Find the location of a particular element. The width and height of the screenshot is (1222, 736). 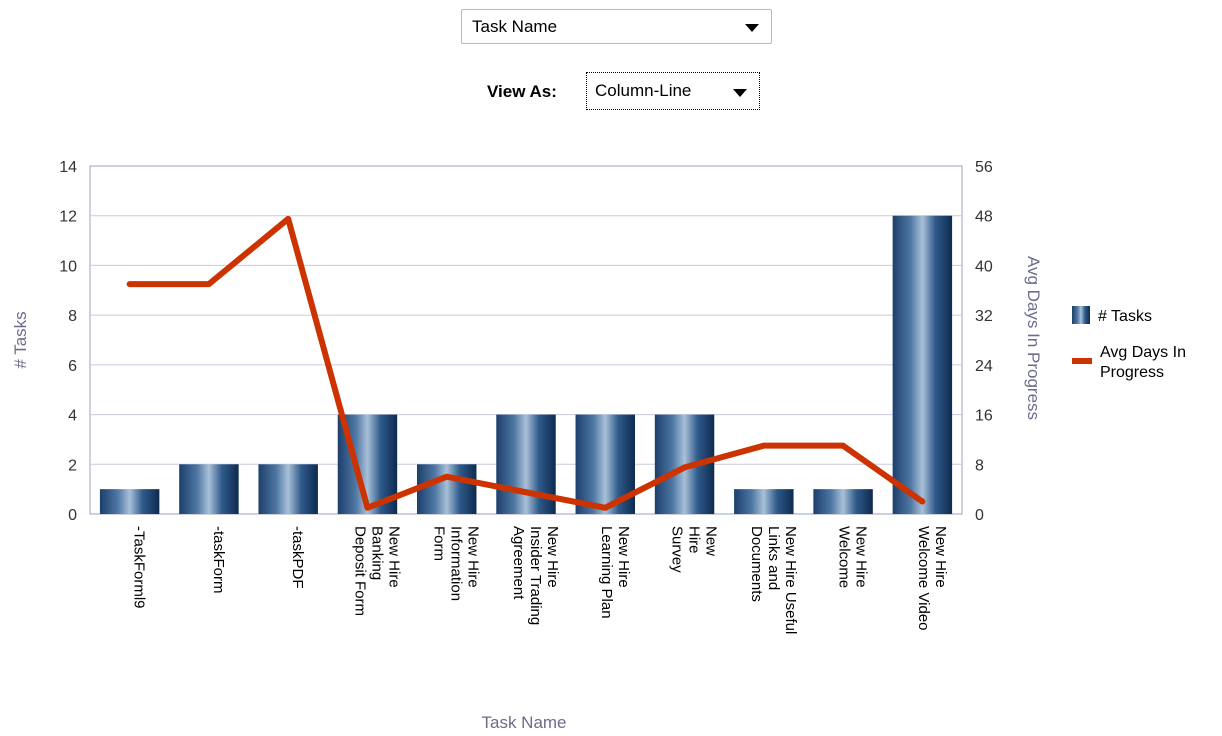

group-by-value: Task Name is located at coordinates (515, 26).